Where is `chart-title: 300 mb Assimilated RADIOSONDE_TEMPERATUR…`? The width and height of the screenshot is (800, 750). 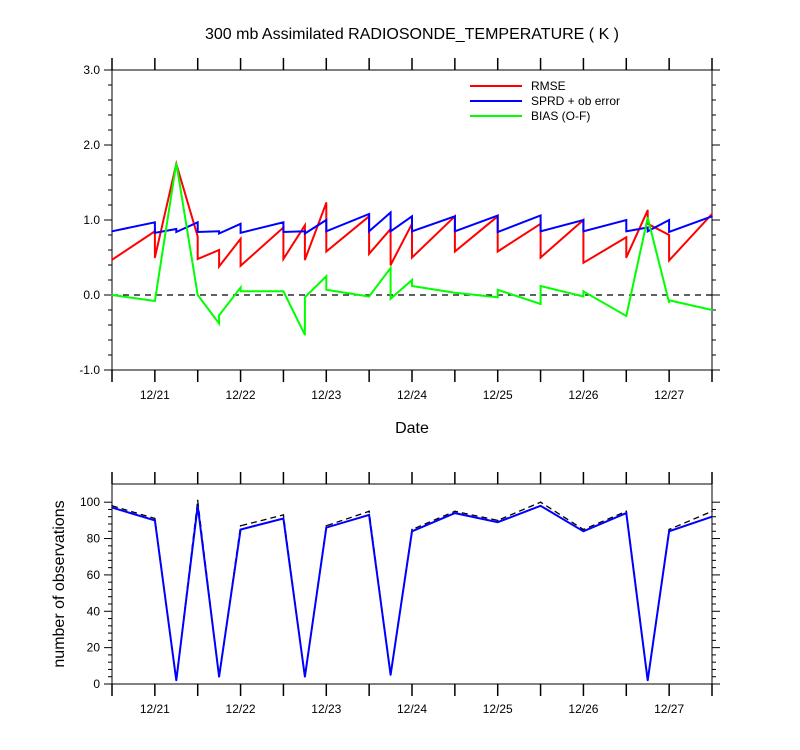 chart-title: 300 mb Assimilated RADIOSONDE_TEMPERATUR… is located at coordinates (412, 34).